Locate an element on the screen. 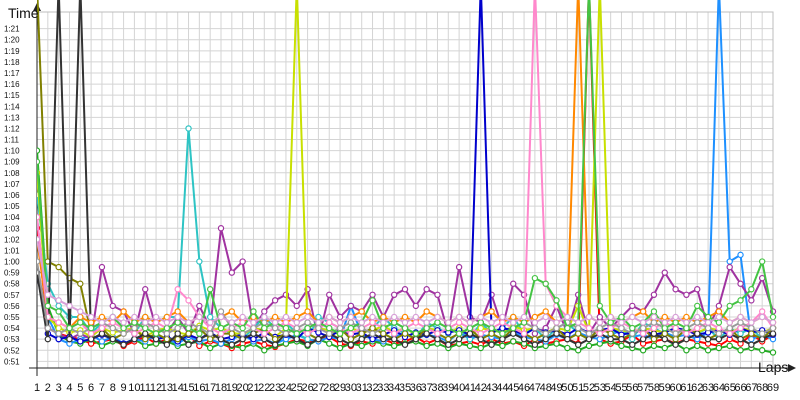 This screenshot has width=800, height=400. x-tick-label: 10 is located at coordinates (134, 388).